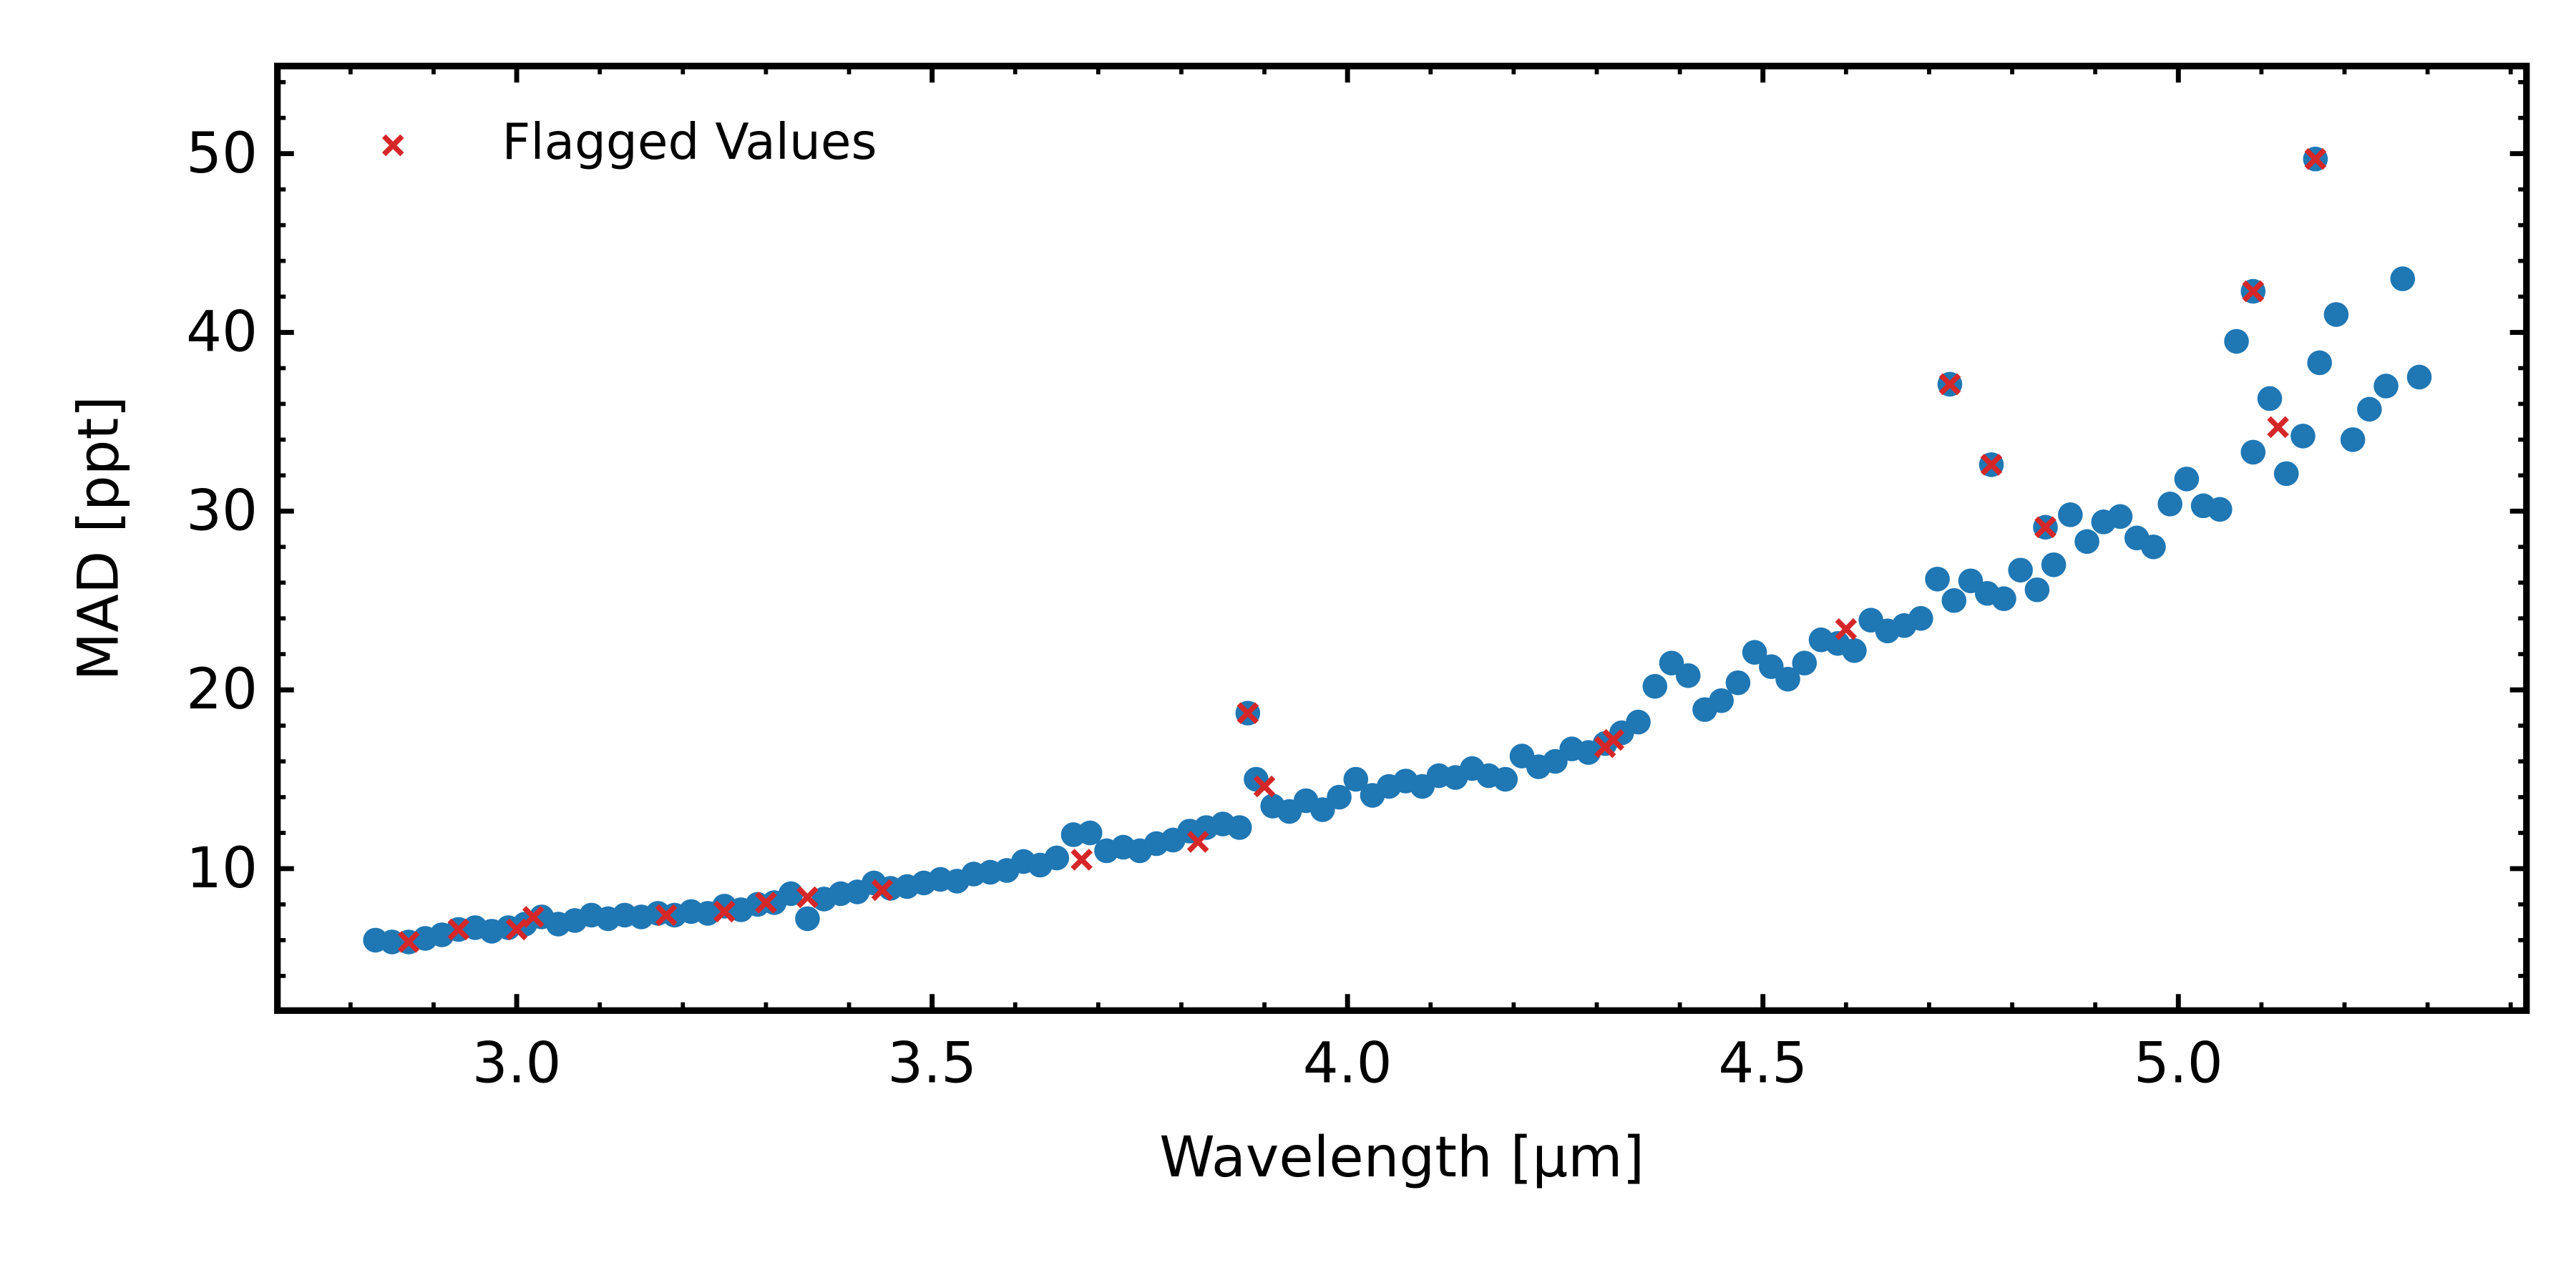 The width and height of the screenshot is (2576, 1288). What do you see at coordinates (222, 332) in the screenshot?
I see `y-tick-label: 40` at bounding box center [222, 332].